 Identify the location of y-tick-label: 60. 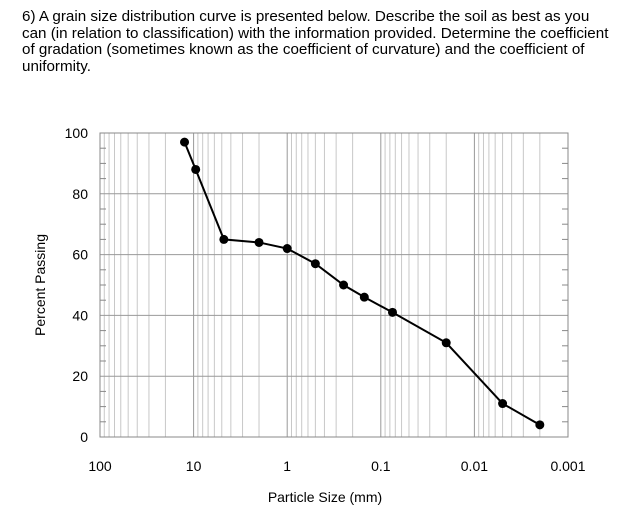
(80, 255).